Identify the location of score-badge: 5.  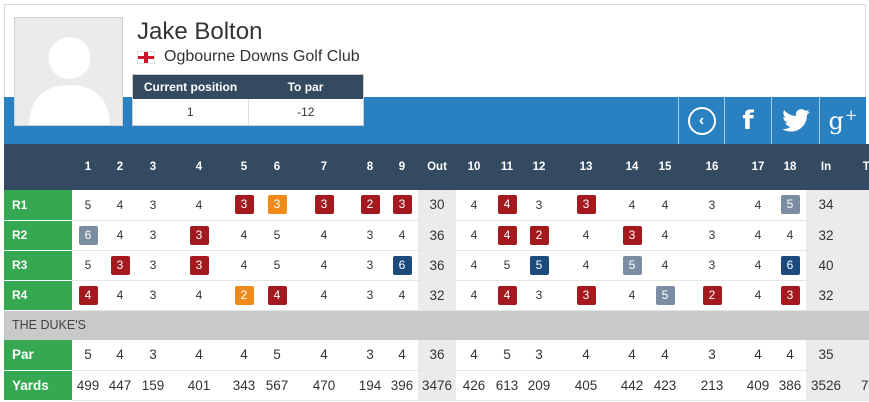
(665, 295).